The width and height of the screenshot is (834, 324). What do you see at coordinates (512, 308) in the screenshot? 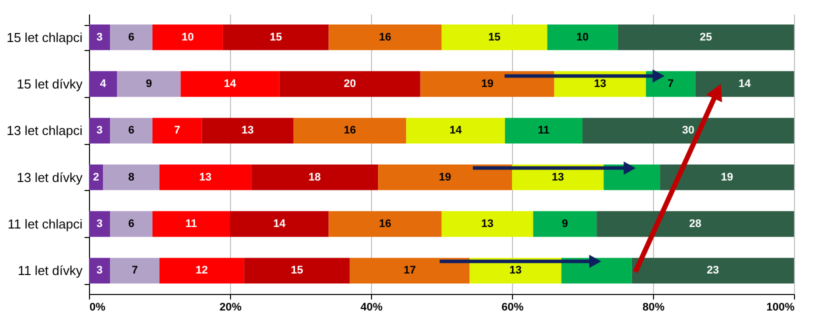
I see `x-tick-label: 60%` at bounding box center [512, 308].